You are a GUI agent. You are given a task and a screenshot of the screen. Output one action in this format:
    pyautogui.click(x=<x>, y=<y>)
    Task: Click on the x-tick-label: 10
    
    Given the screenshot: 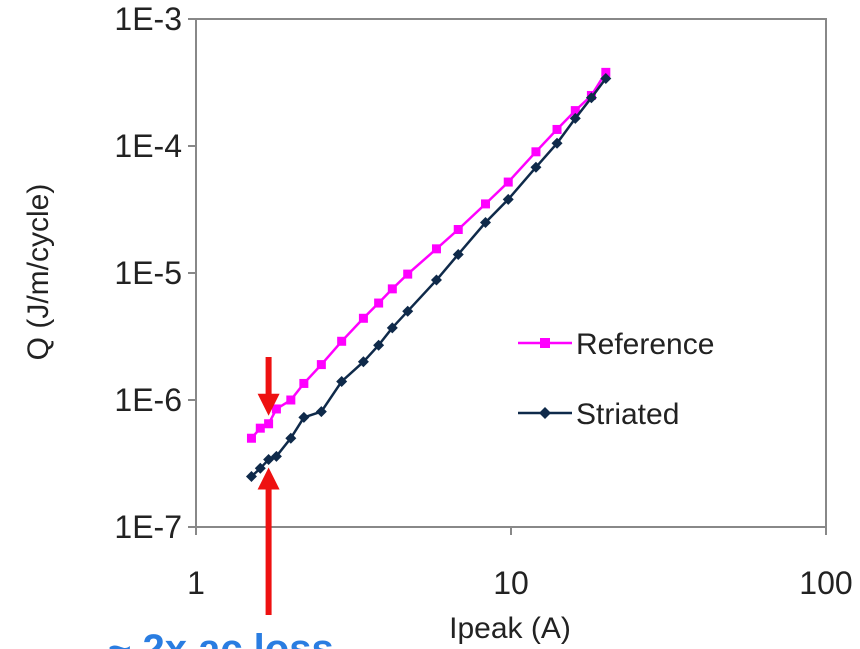 What is the action you would take?
    pyautogui.click(x=511, y=583)
    